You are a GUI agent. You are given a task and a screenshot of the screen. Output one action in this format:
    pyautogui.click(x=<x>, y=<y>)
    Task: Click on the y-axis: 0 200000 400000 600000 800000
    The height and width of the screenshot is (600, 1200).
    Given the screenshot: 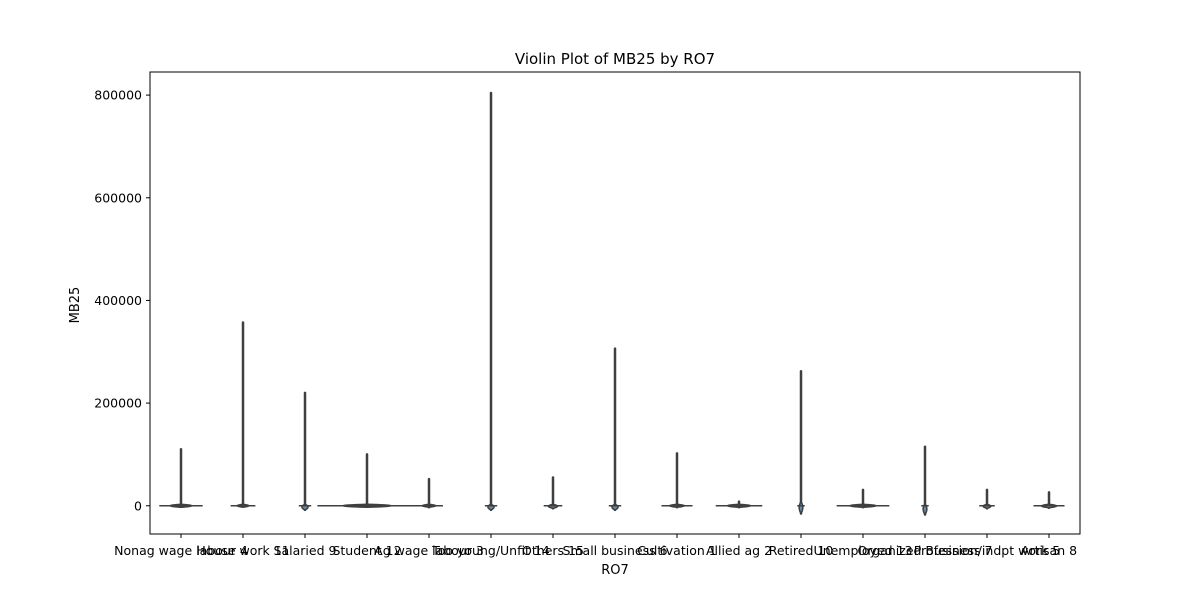 What is the action you would take?
    pyautogui.click(x=122, y=300)
    